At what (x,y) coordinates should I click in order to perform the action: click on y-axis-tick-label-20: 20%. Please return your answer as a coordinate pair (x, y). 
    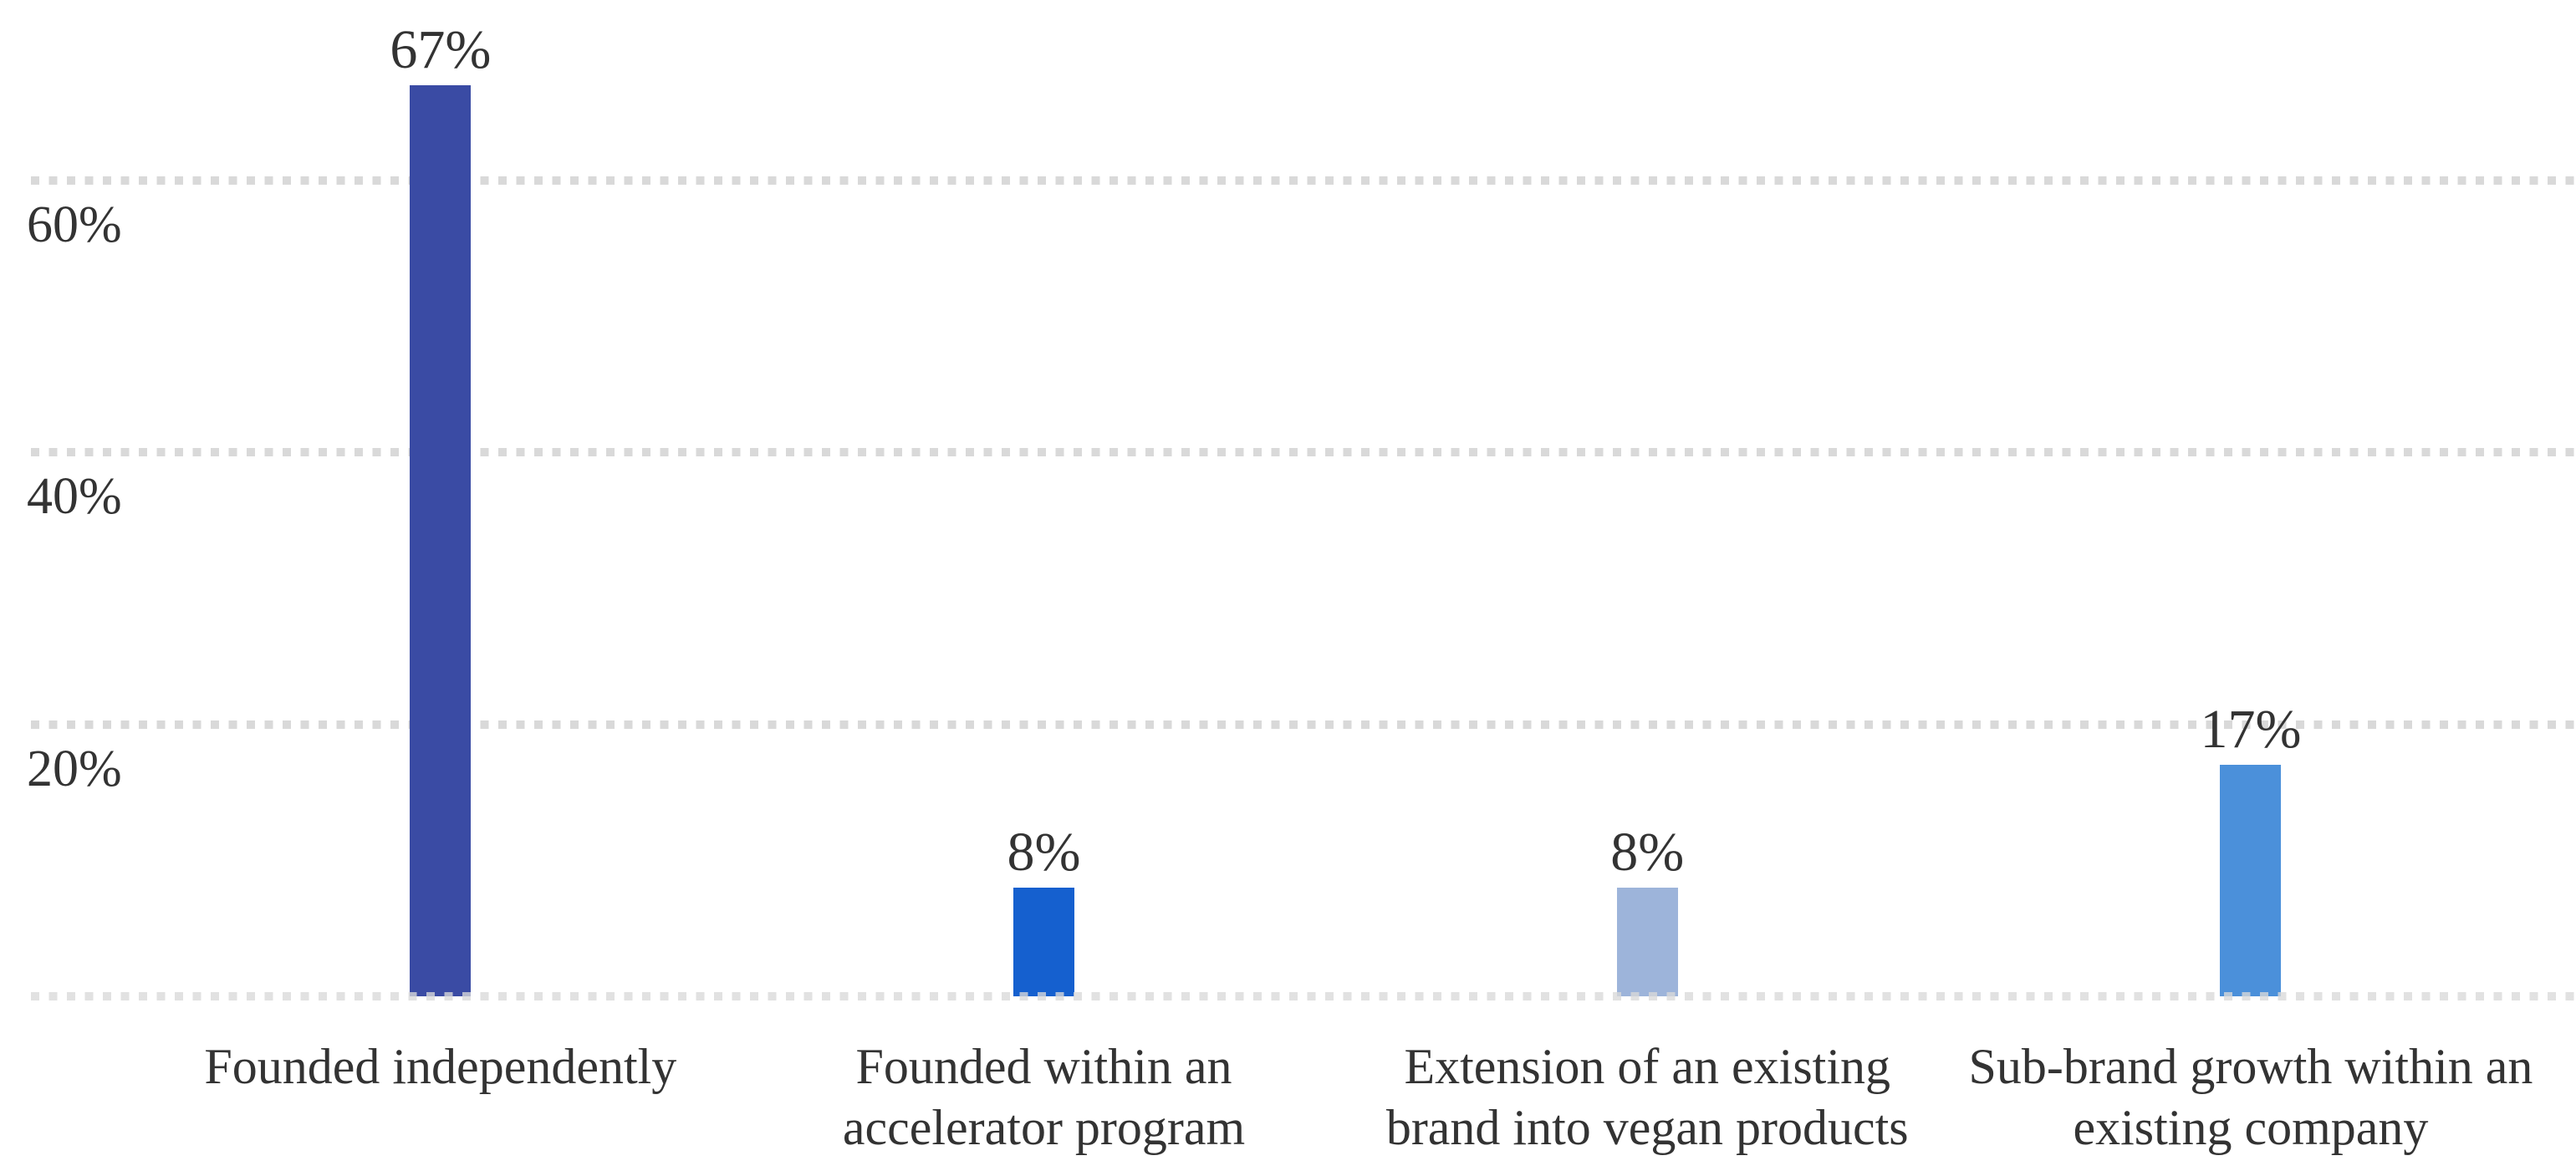
    Looking at the image, I should click on (75, 768).